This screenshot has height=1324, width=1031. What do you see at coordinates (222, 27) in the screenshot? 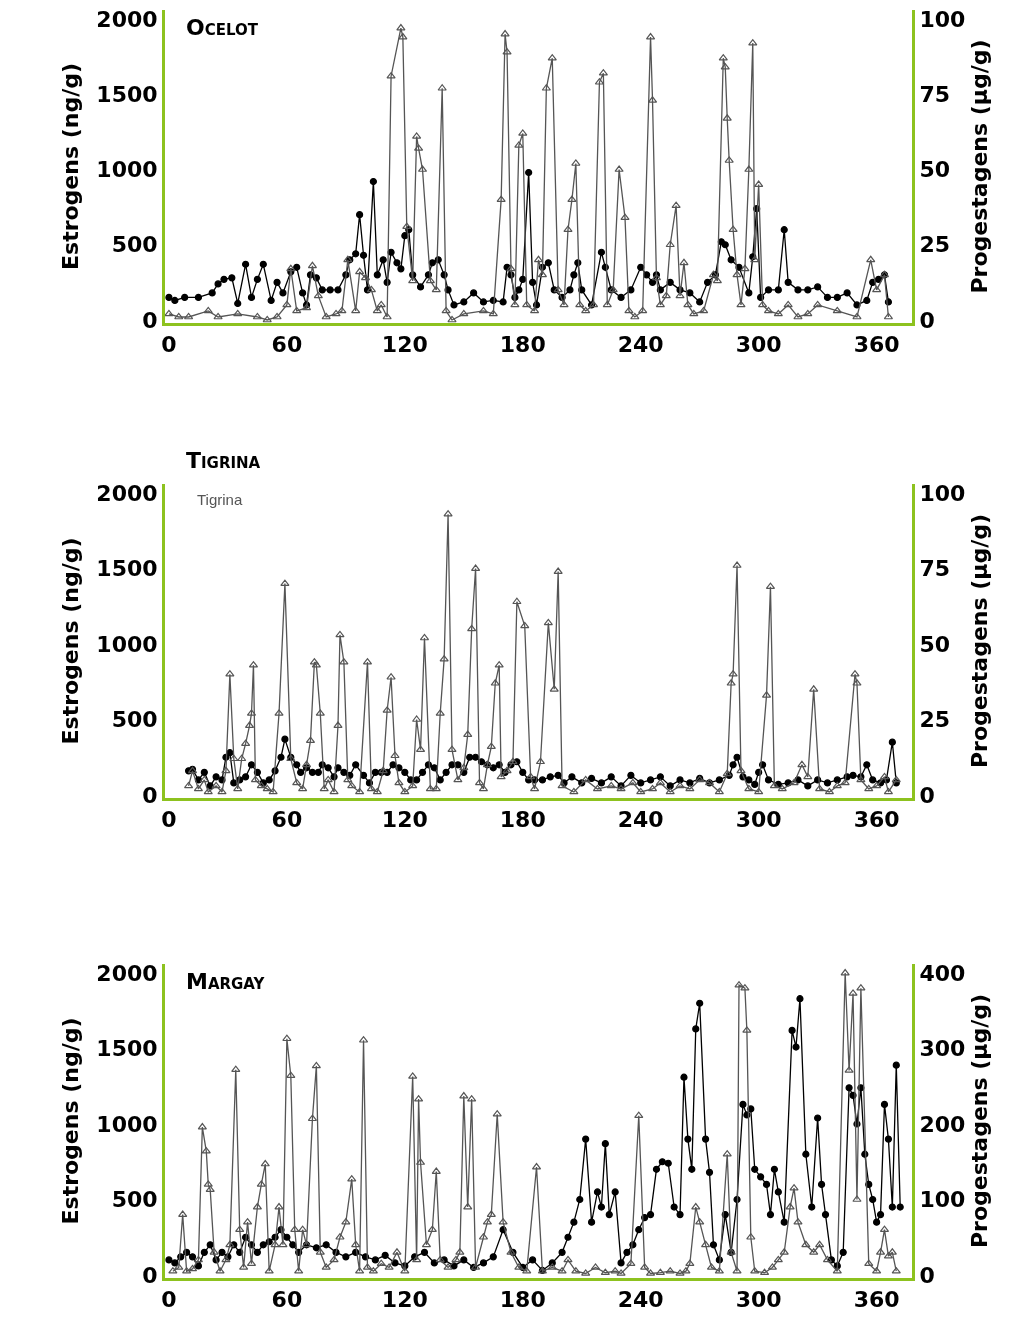
I see `chart-title: Ocelot` at bounding box center [222, 27].